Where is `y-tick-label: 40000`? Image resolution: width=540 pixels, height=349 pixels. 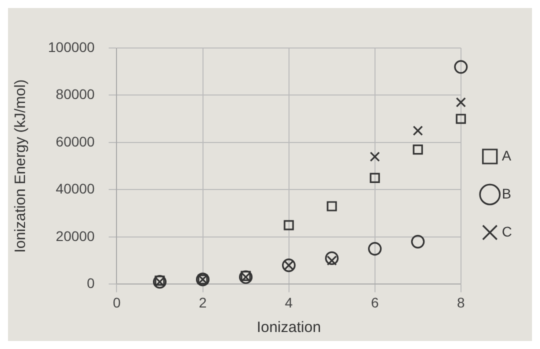
y-tick-label: 40000 is located at coordinates (75, 188).